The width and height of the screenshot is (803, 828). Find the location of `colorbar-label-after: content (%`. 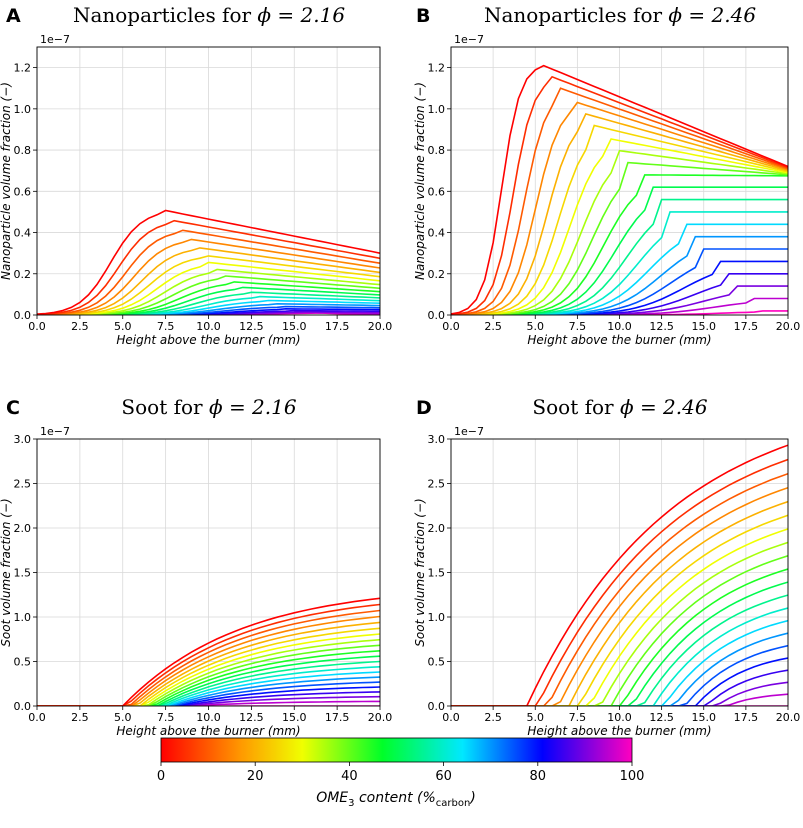

colorbar-label-after: content (% is located at coordinates (395, 798).